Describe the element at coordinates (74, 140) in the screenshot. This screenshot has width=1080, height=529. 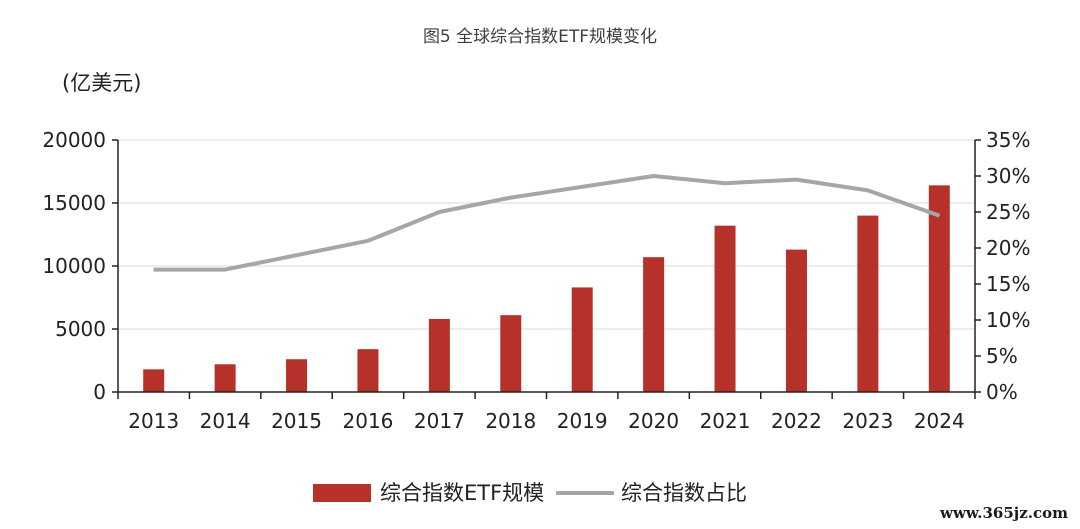
I see `left-tick-label: 20000` at that location.